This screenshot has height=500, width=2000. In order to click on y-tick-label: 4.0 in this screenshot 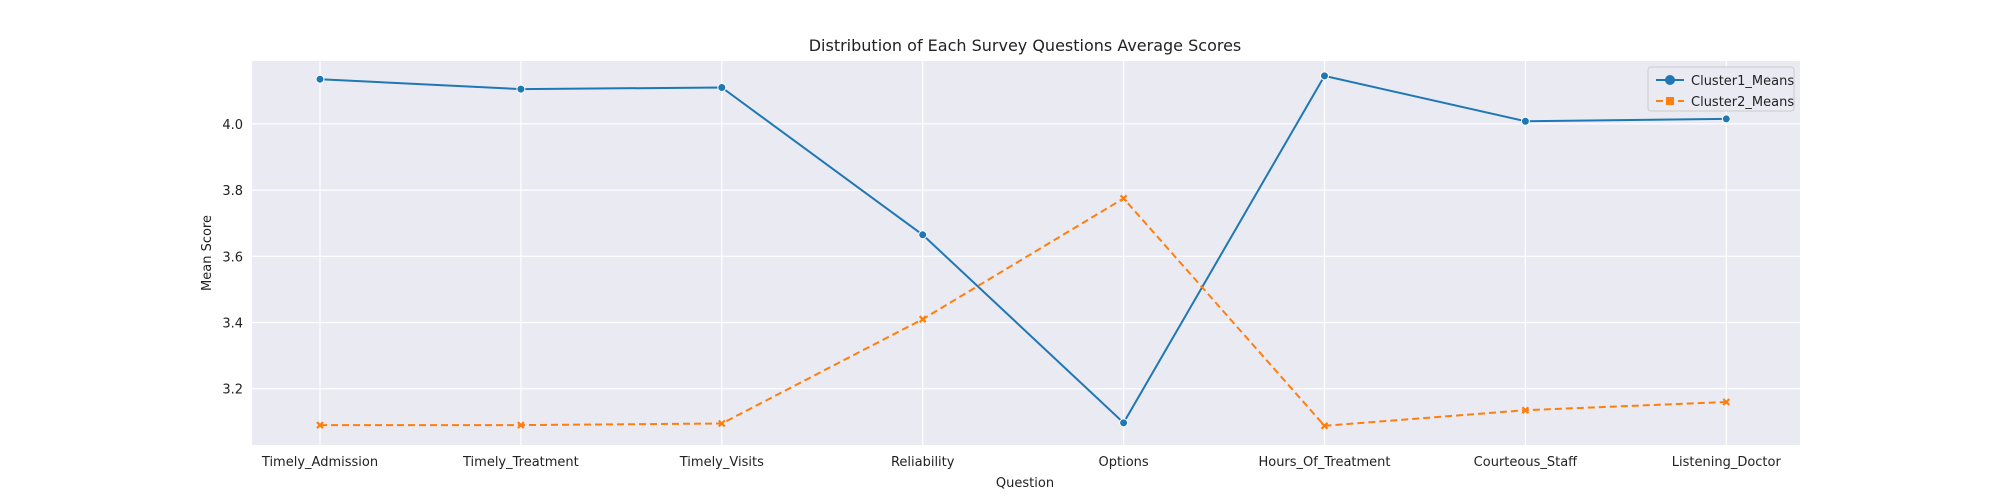, I will do `click(232, 125)`.